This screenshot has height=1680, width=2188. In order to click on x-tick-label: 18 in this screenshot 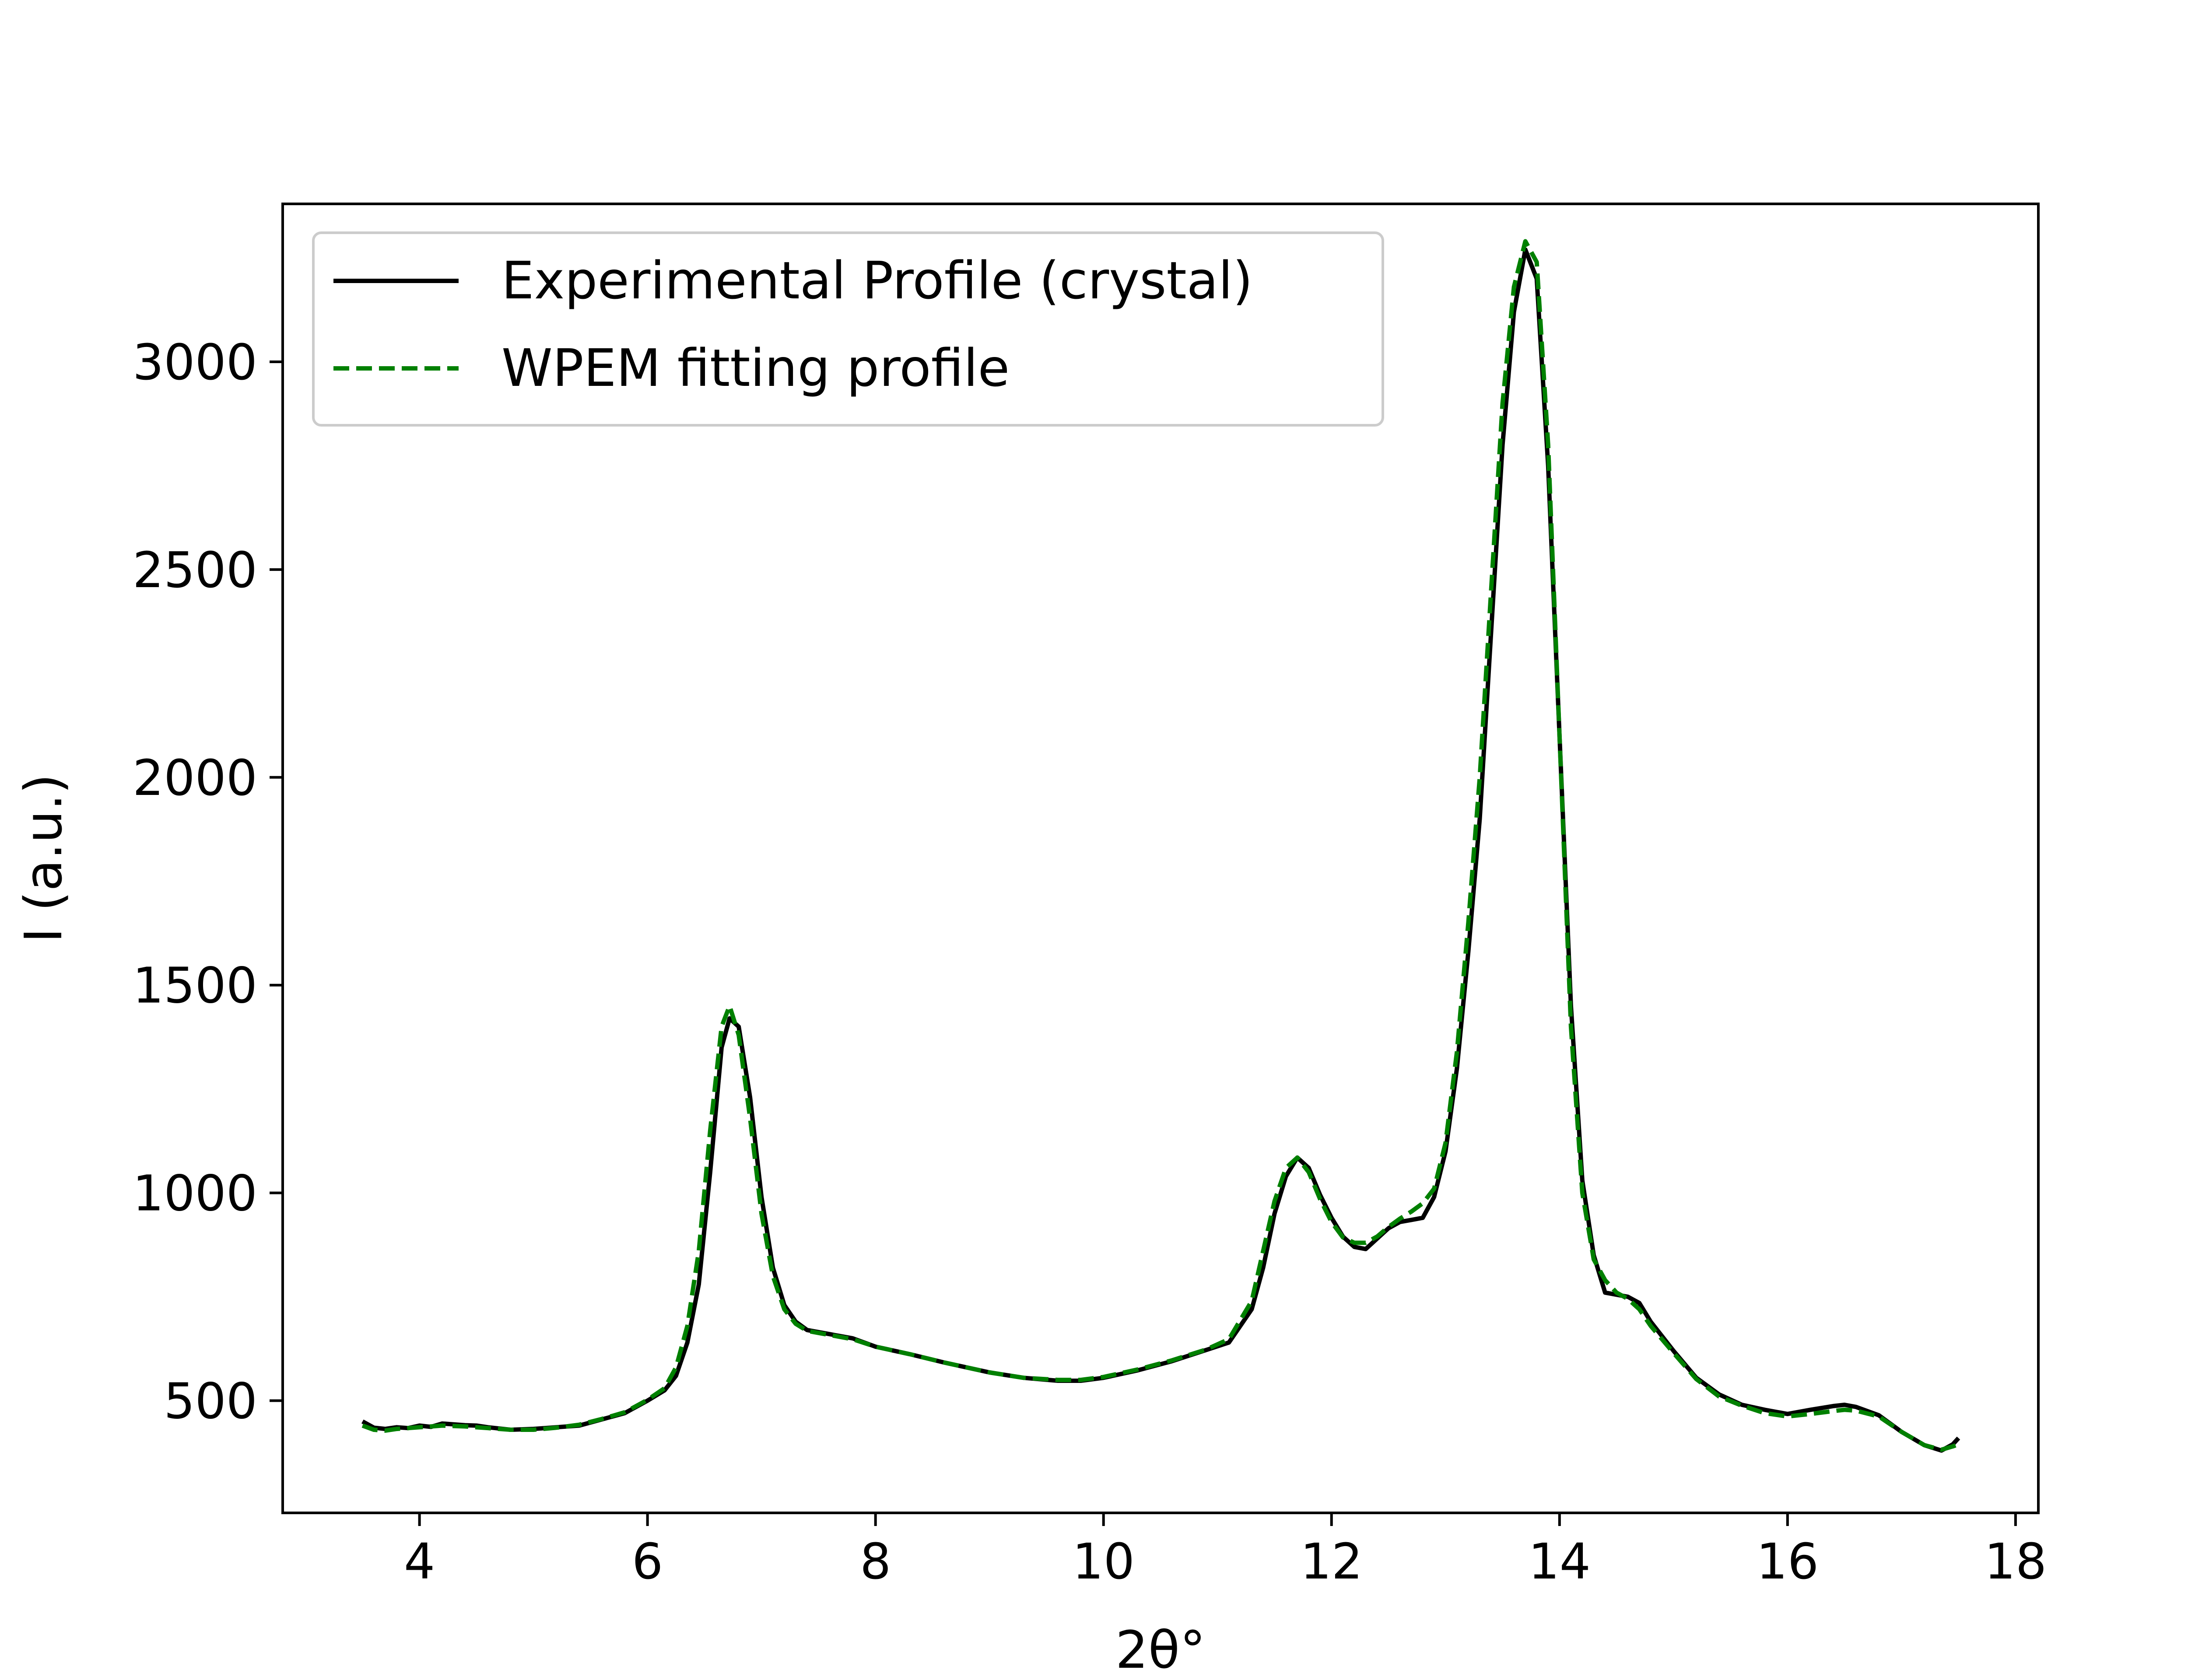, I will do `click(2016, 1561)`.